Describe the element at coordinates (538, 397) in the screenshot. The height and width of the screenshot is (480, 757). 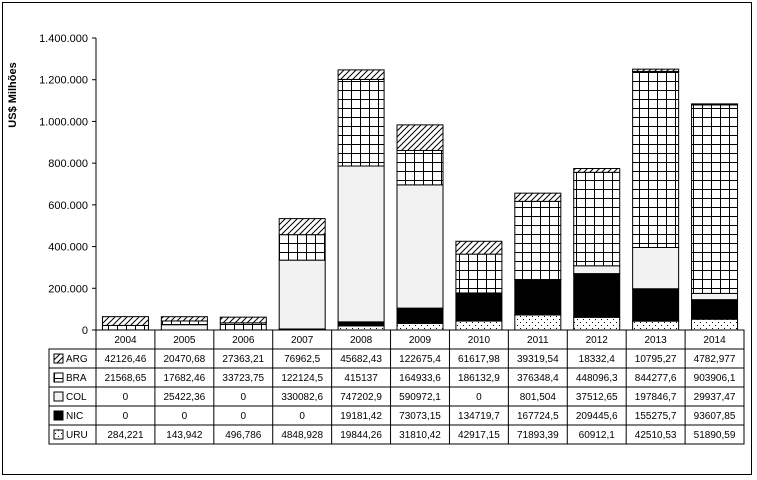
I see `table-cell: 801,504` at that location.